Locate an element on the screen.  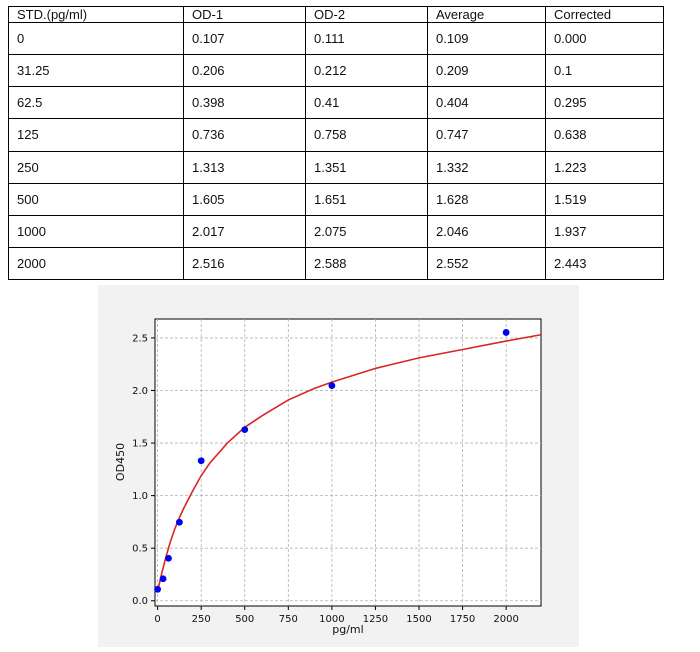
table-row: 31.25 0.206 0.212 0.209 0.1 is located at coordinates (336, 71).